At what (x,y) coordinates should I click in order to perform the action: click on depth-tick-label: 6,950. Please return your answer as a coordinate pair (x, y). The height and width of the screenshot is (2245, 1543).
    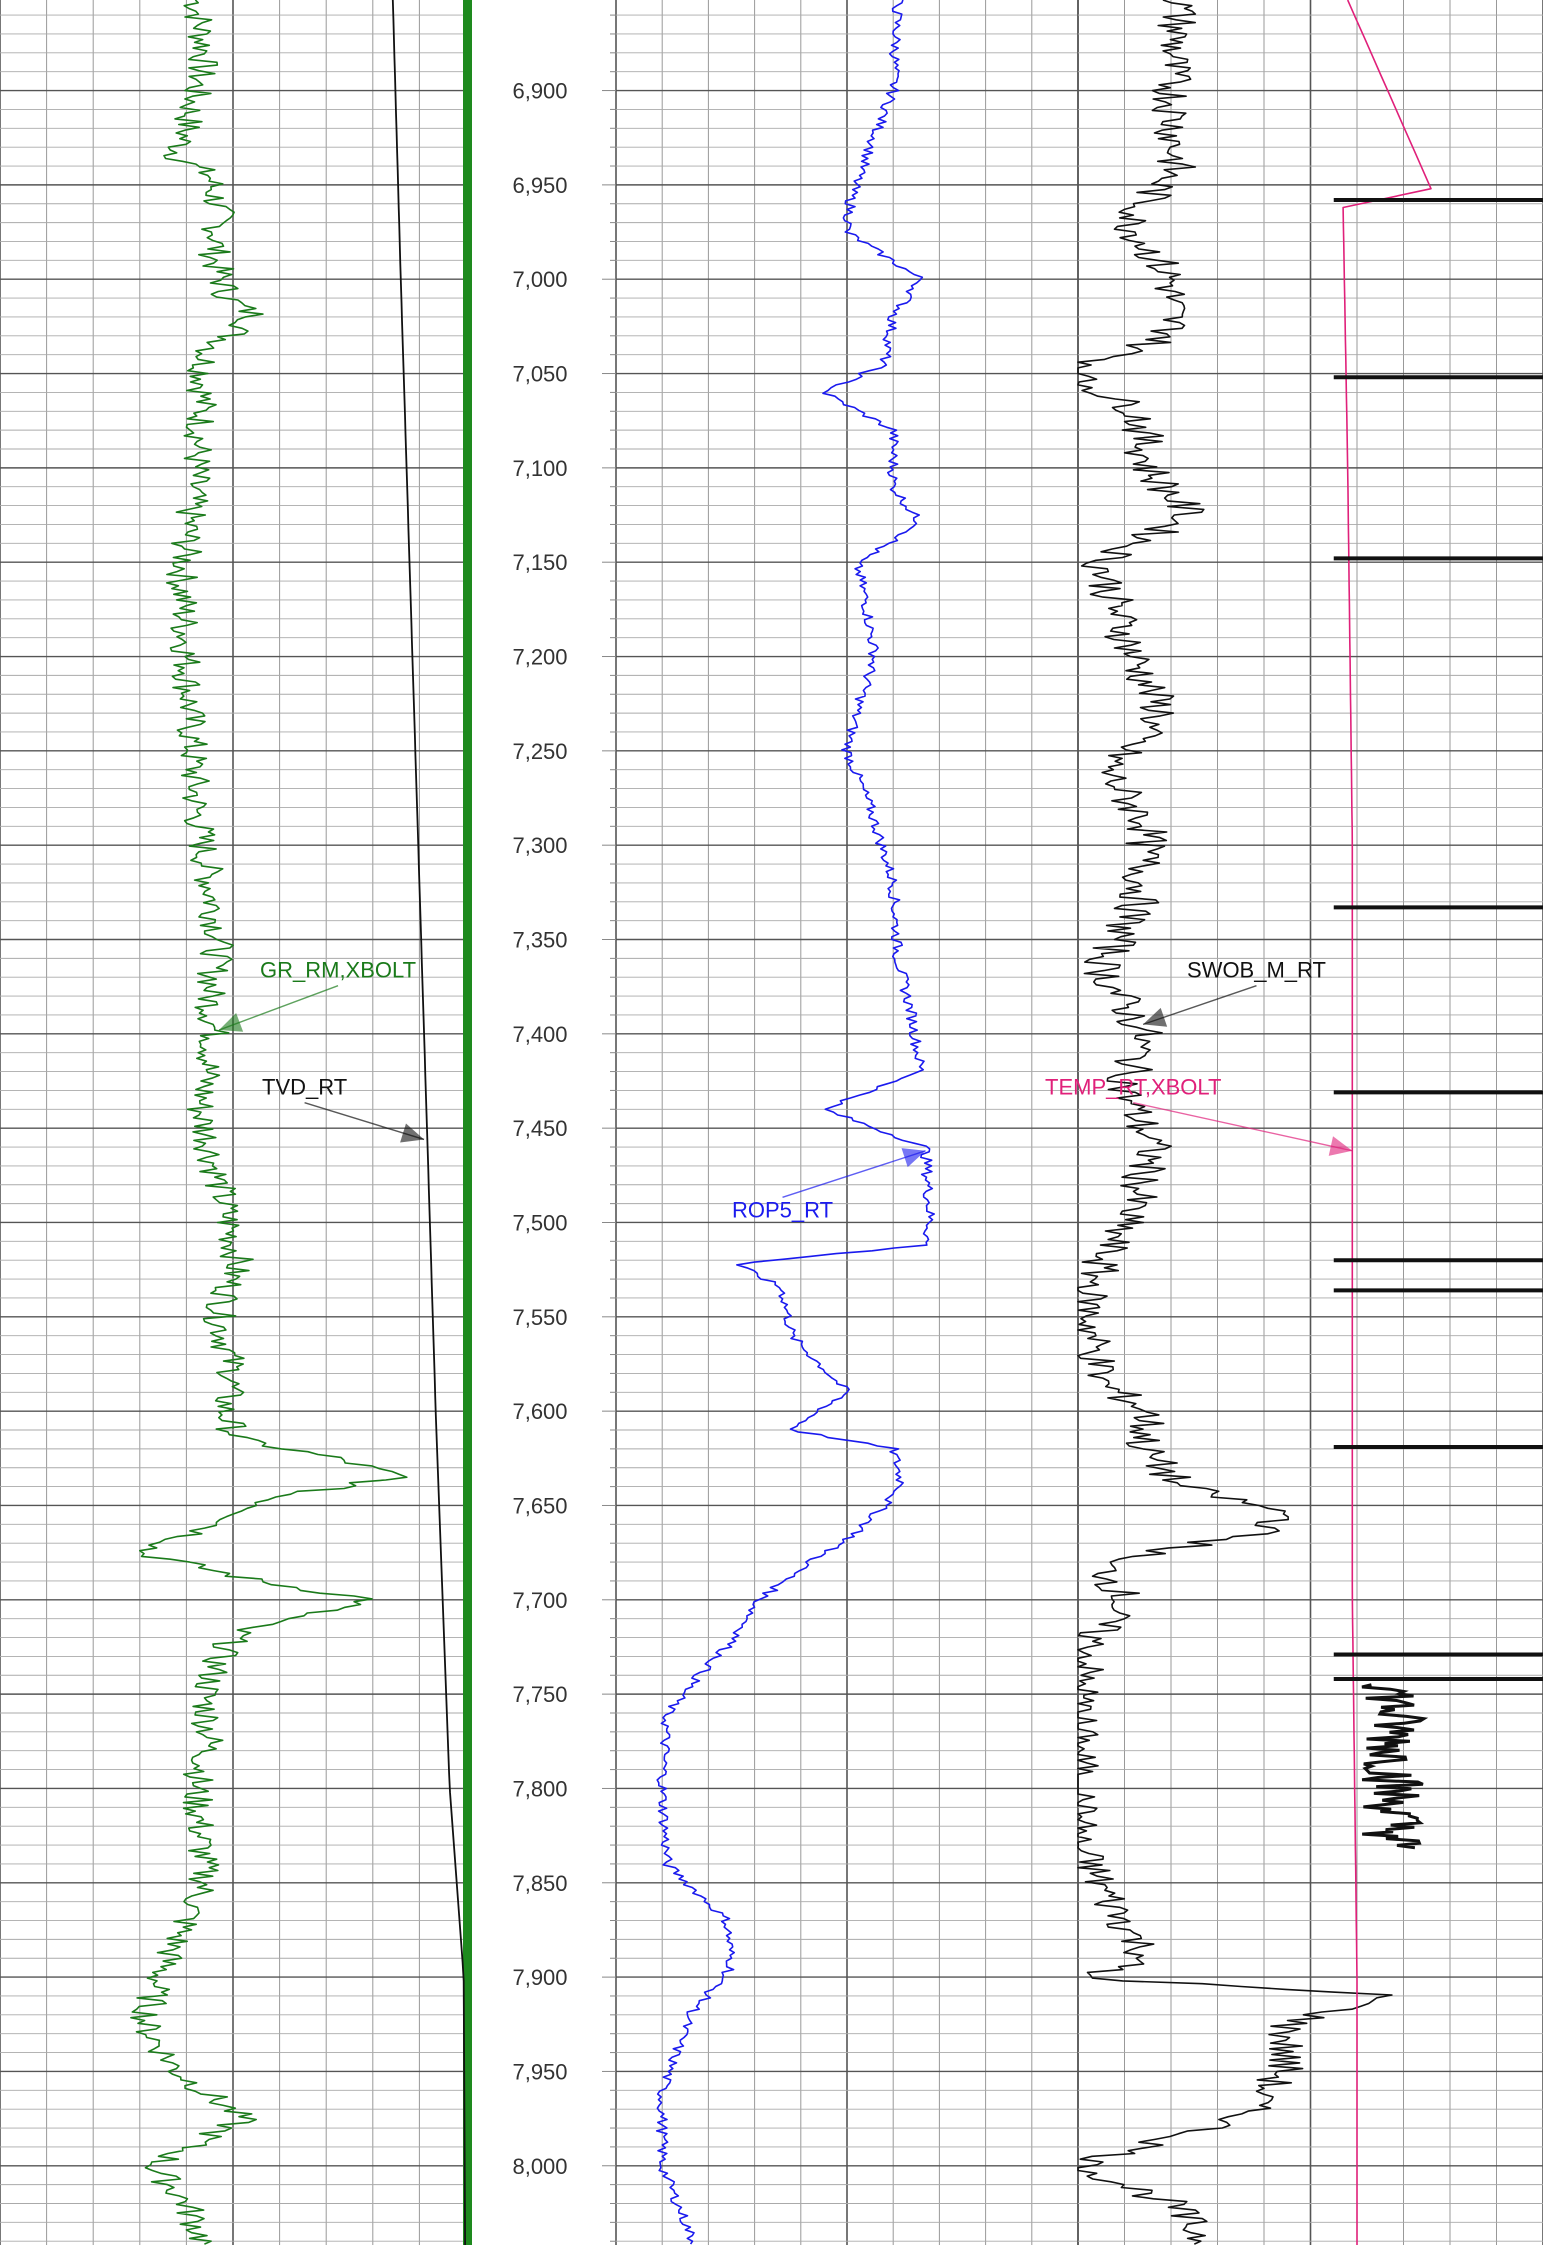
    Looking at the image, I should click on (539, 185).